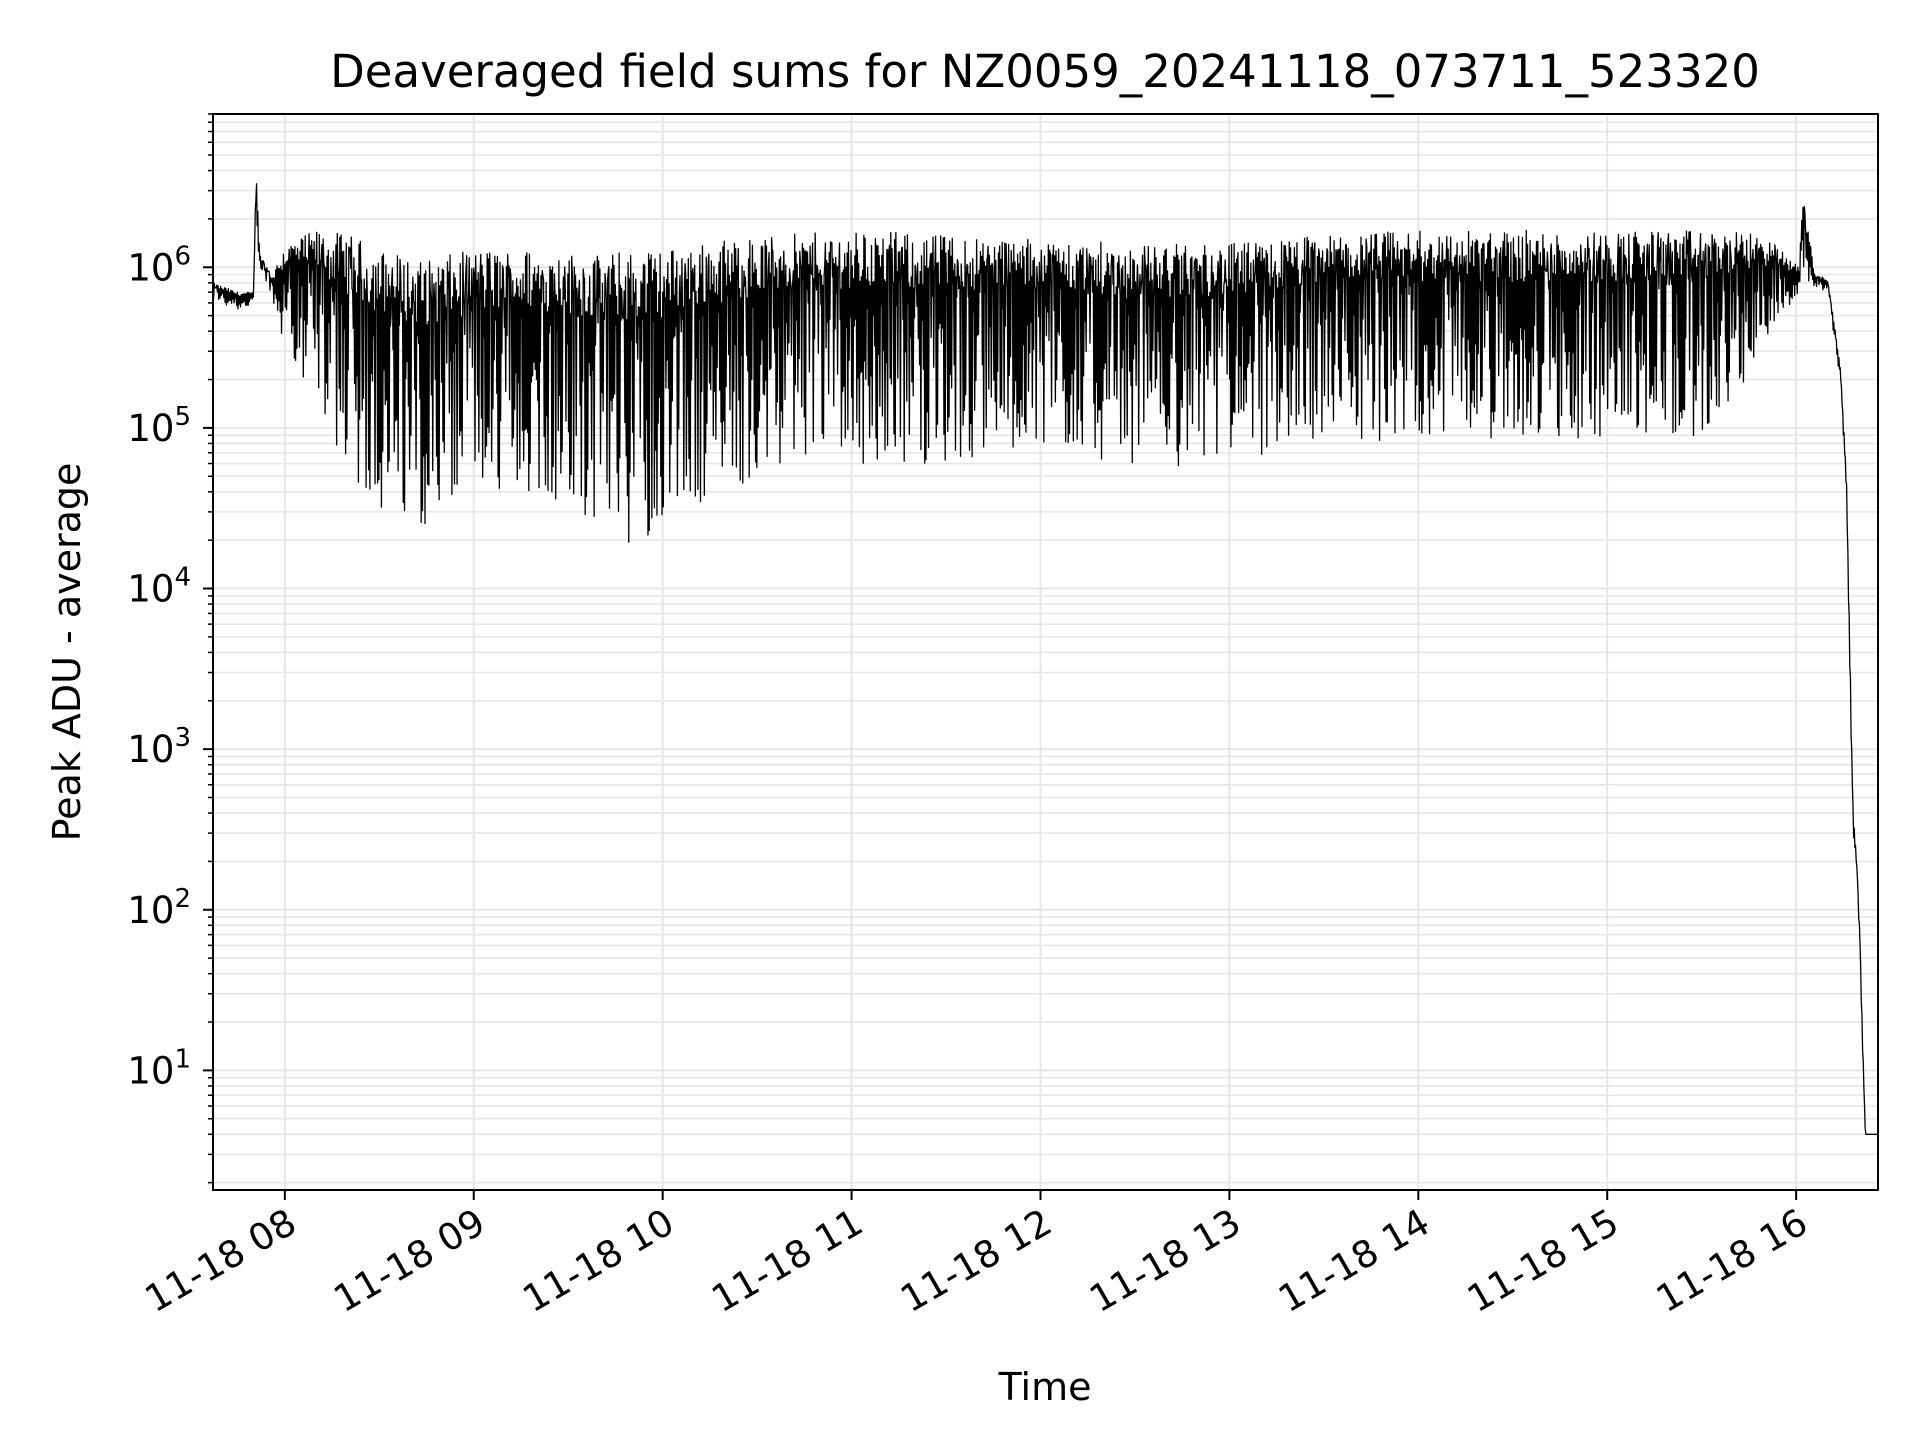 The image size is (1920, 1440). Describe the element at coordinates (1045, 1387) in the screenshot. I see `x-axis-label: Time` at that location.